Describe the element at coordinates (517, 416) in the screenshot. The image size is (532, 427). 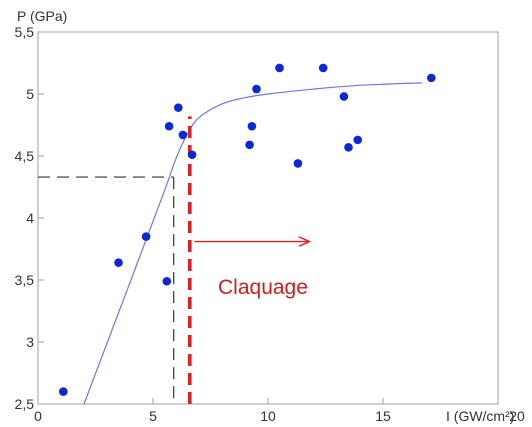
I see `x-tick-label: 20` at that location.